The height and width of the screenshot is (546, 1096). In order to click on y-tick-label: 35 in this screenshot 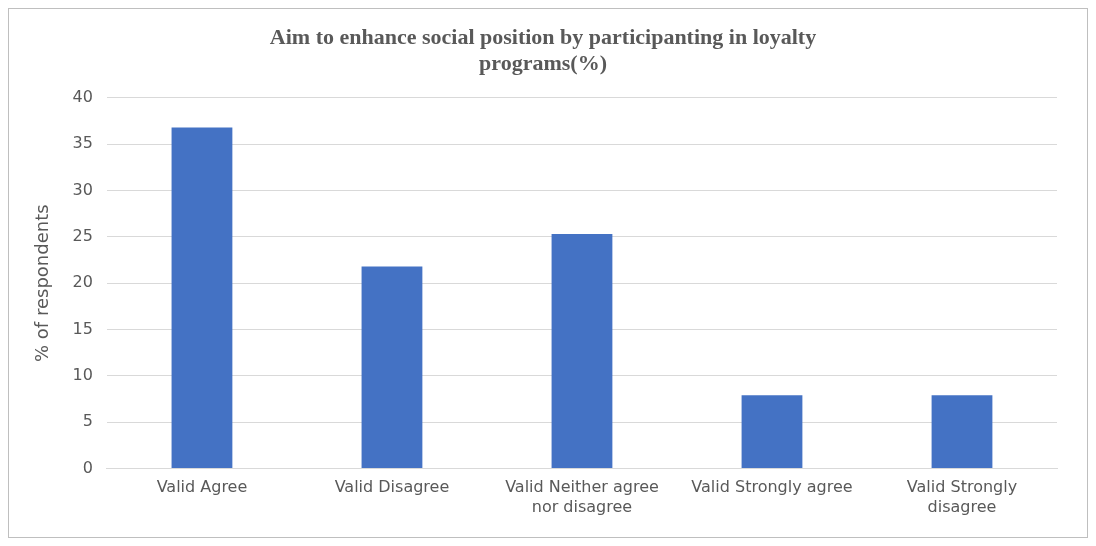, I will do `click(82, 143)`.